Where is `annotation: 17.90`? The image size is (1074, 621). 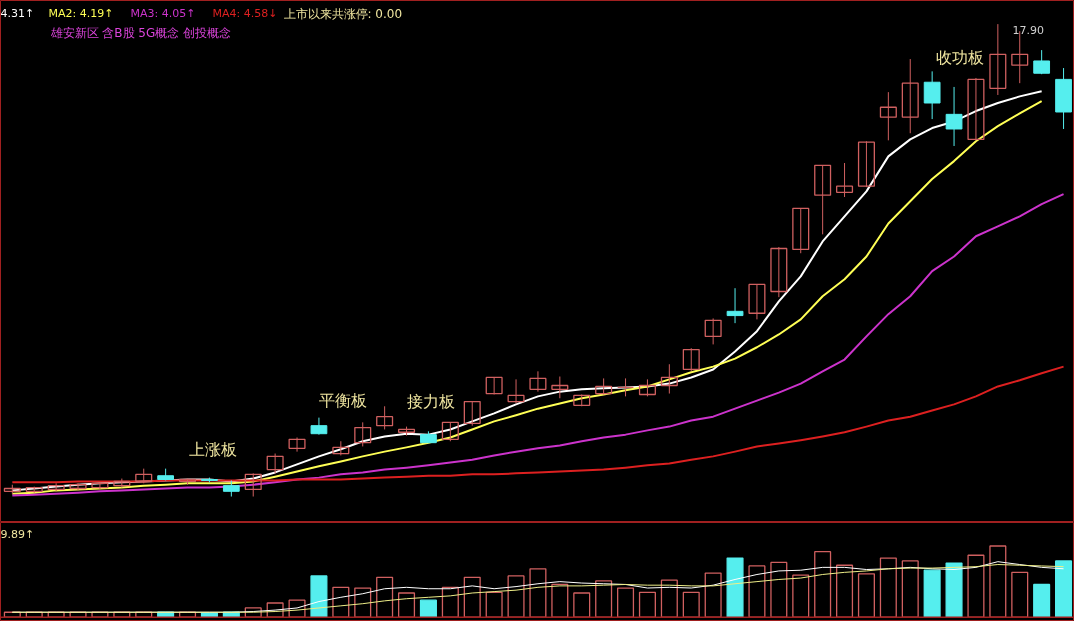
annotation: 17.90 is located at coordinates (1028, 30).